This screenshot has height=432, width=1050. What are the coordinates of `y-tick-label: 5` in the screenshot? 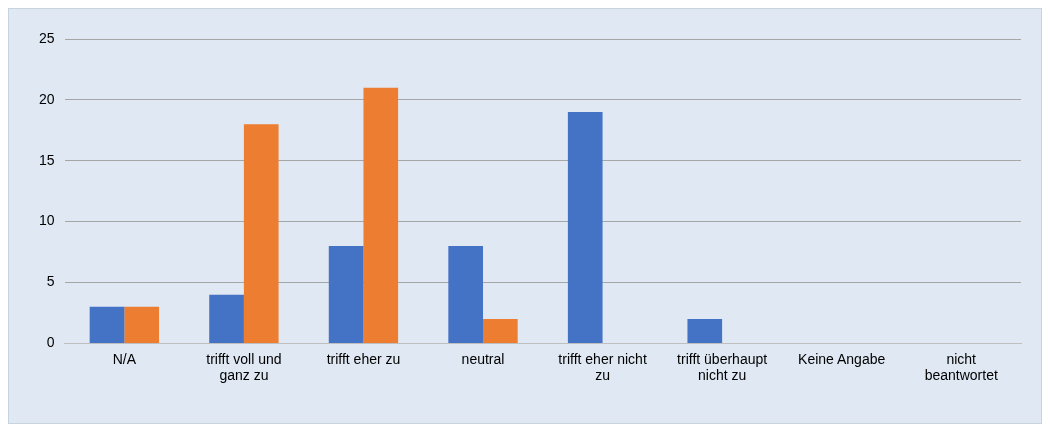 It's located at (50, 281).